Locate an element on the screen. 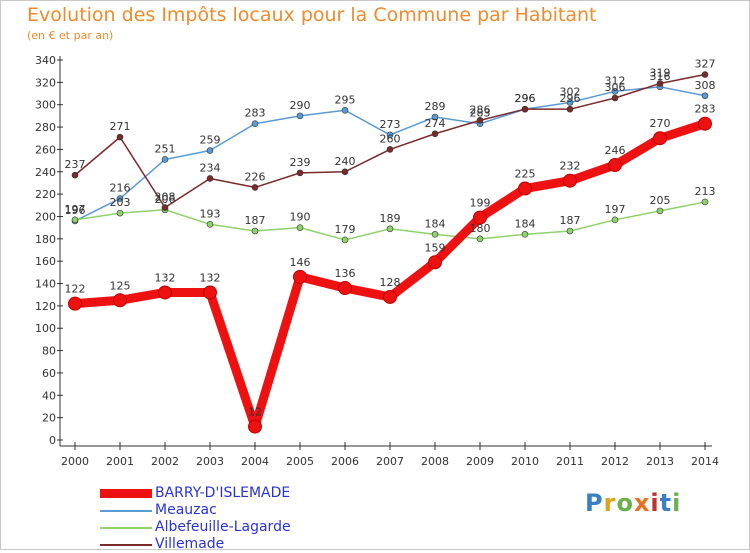 The height and width of the screenshot is (553, 750). y-tick-label: 0 is located at coordinates (52, 440).